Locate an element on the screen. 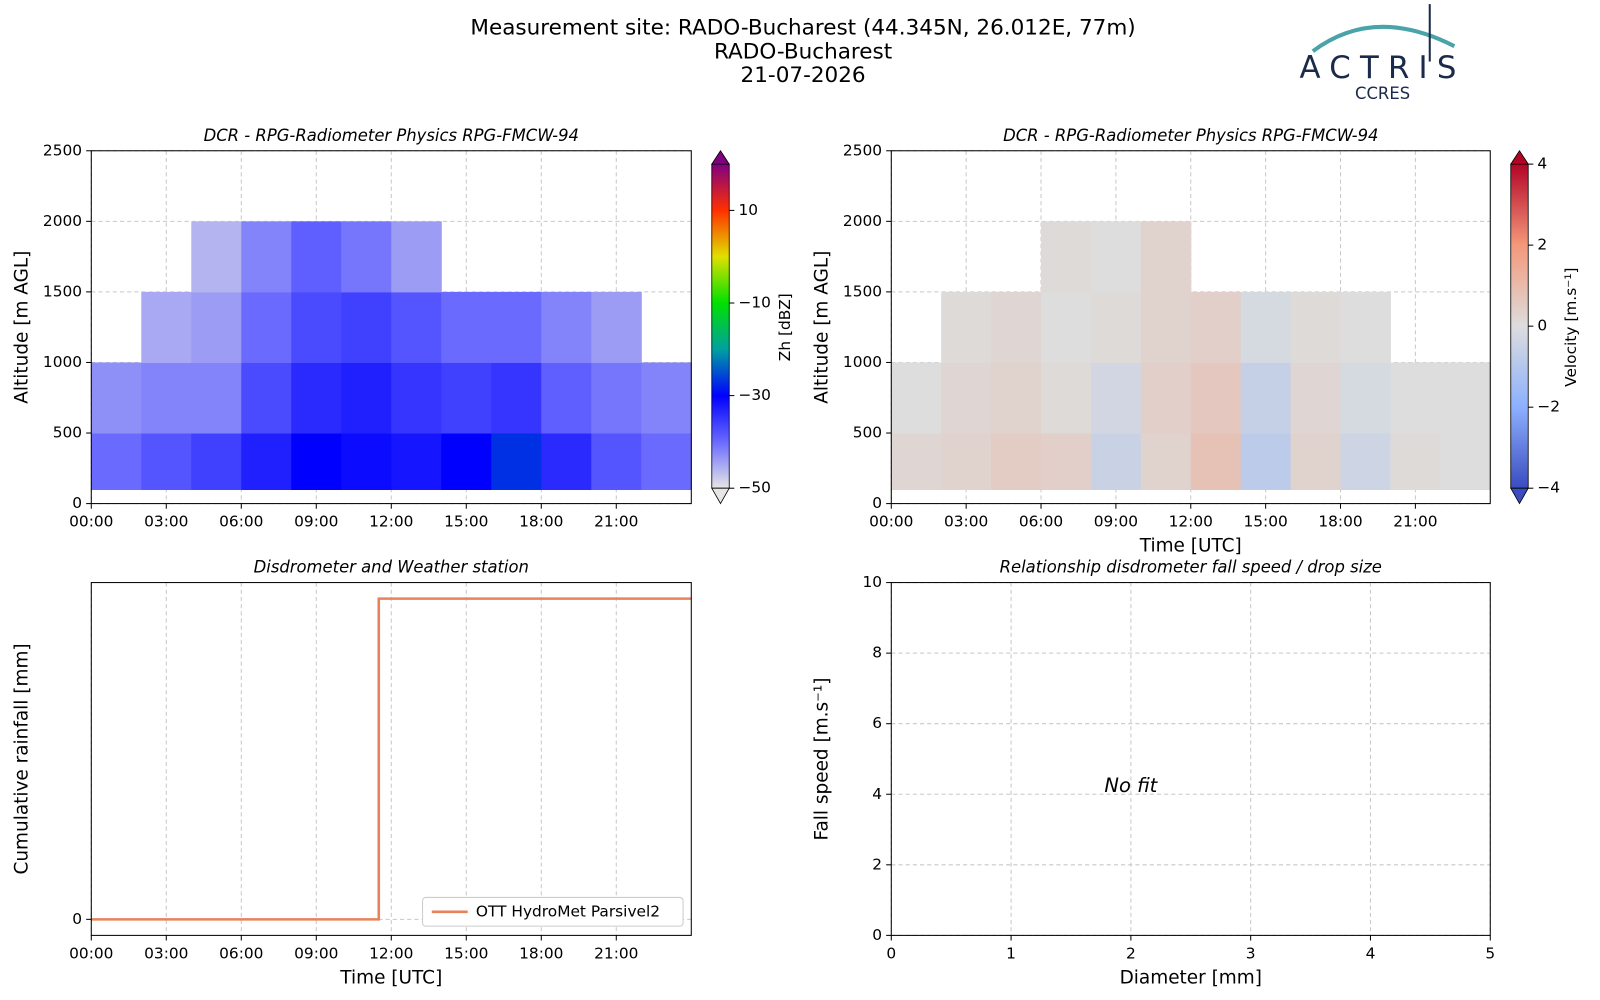 The height and width of the screenshot is (1000, 1600). colorbar-label: Velocity [m.s⁻¹] is located at coordinates (1571, 326).